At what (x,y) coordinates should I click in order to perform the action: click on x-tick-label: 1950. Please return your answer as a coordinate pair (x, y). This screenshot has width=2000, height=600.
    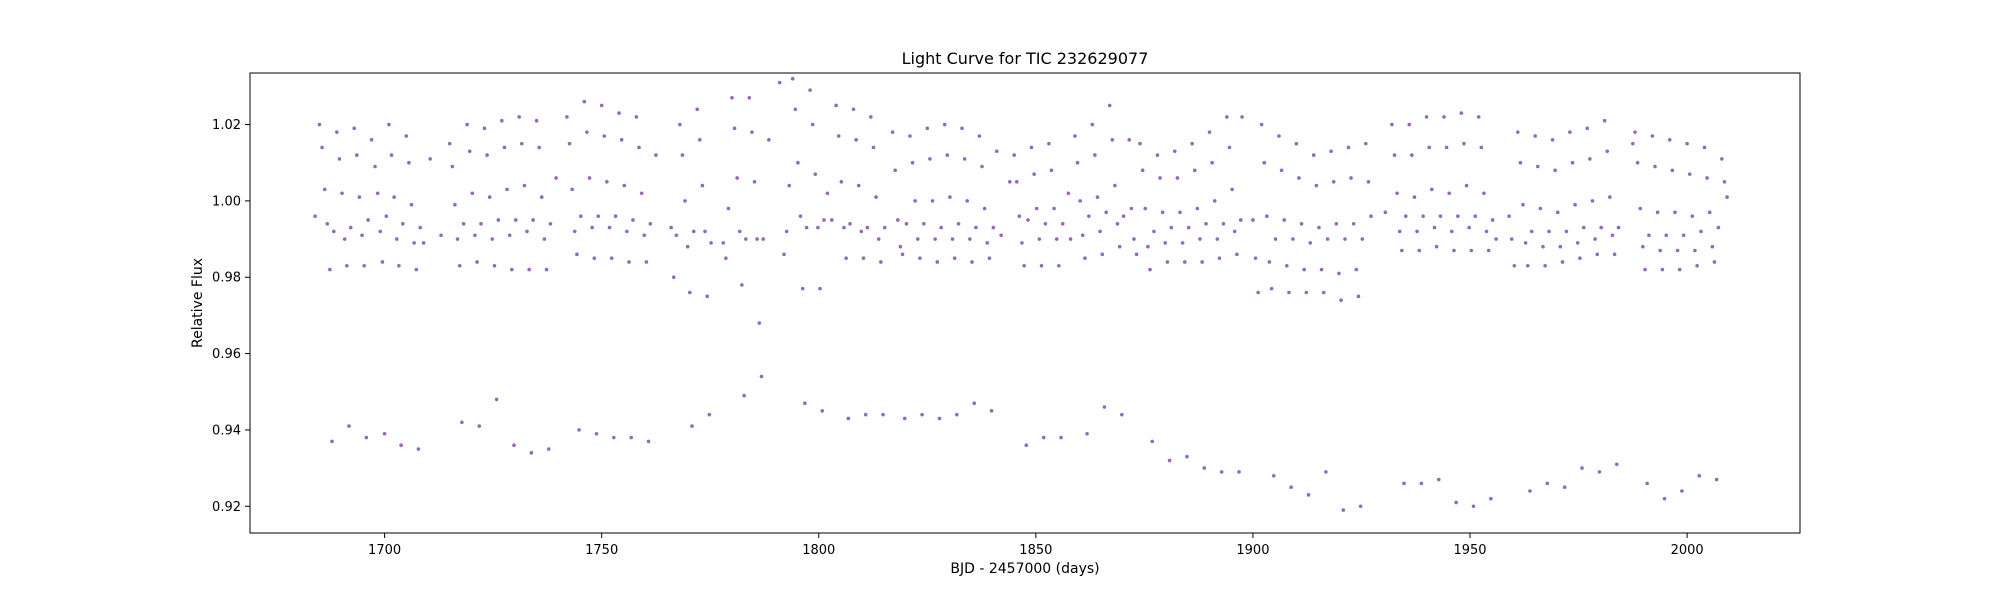
    Looking at the image, I should click on (1469, 550).